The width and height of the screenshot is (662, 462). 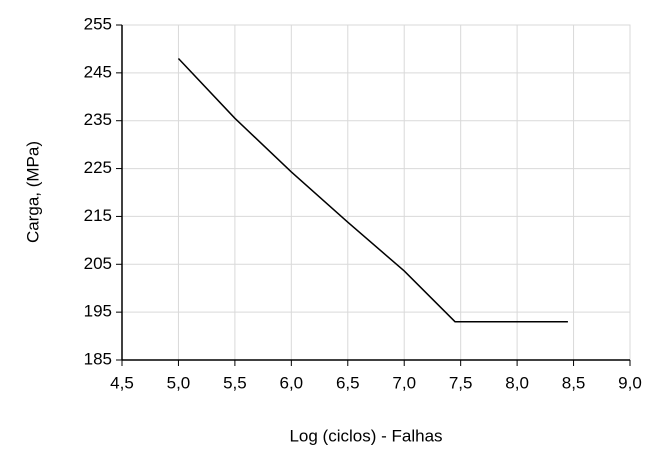 I want to click on x-tick-label: 5,0, so click(x=179, y=382).